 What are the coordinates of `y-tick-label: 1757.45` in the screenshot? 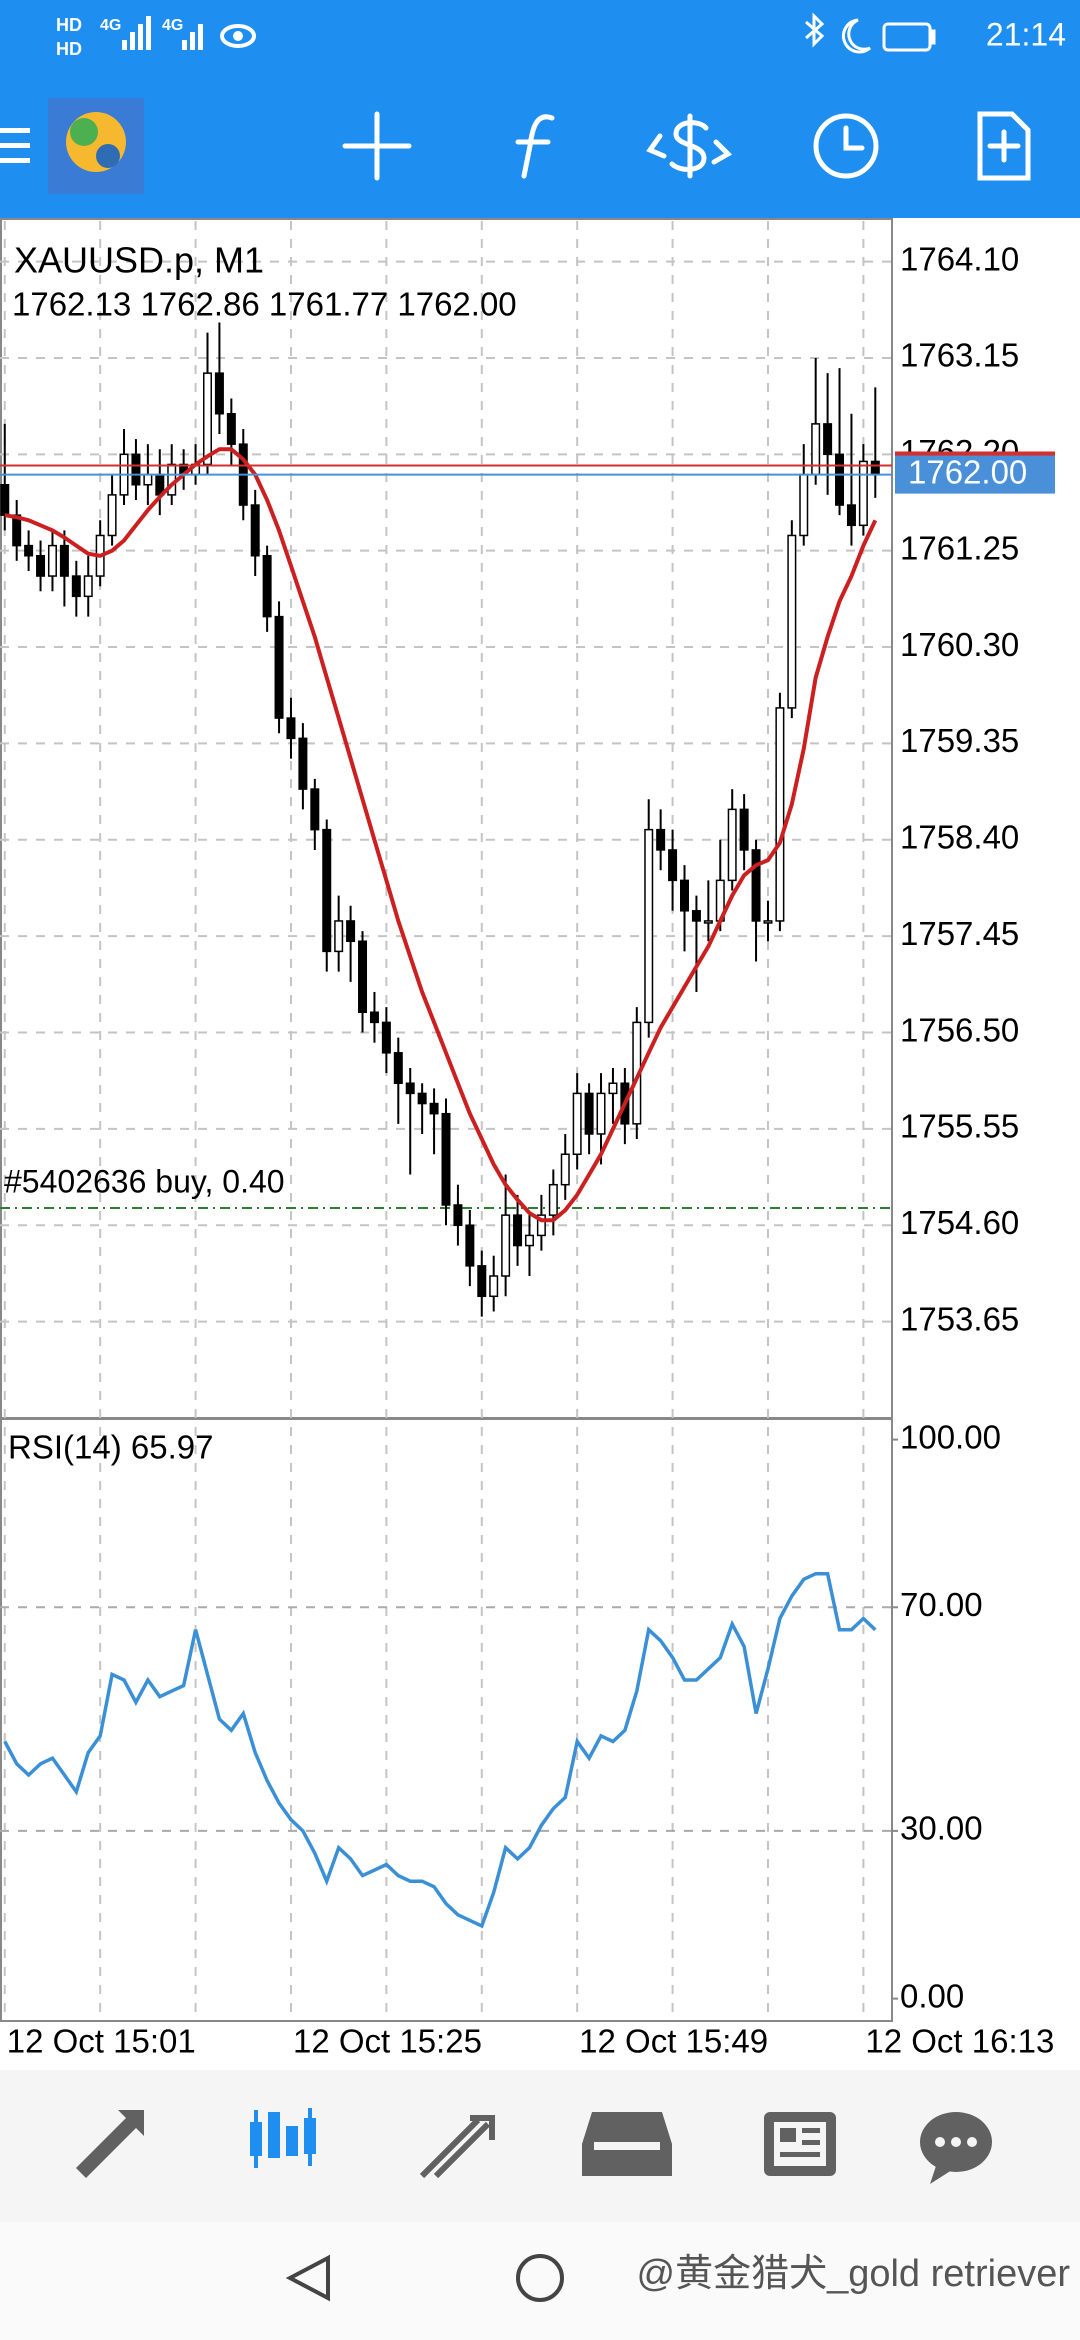 It's located at (959, 933).